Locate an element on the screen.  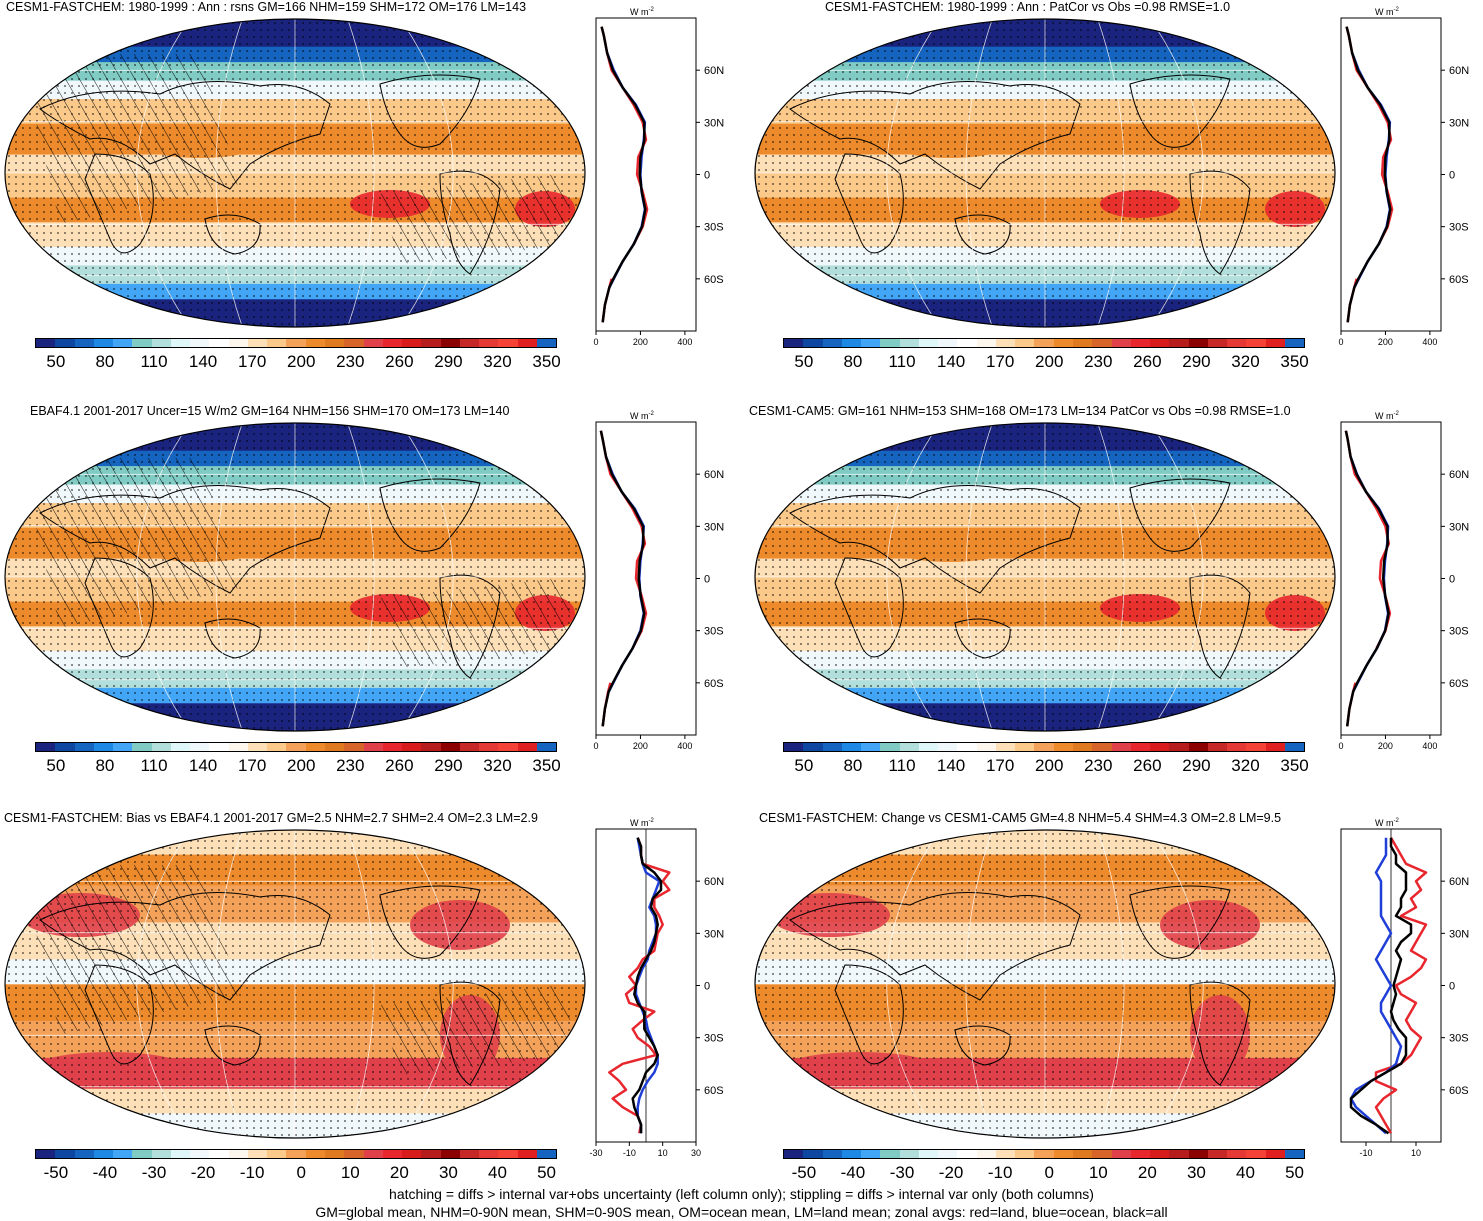
zonal-mean-plot: W m-2 -10 10 60N 30N 0 30S 60S is located at coordinates (1404, 988).